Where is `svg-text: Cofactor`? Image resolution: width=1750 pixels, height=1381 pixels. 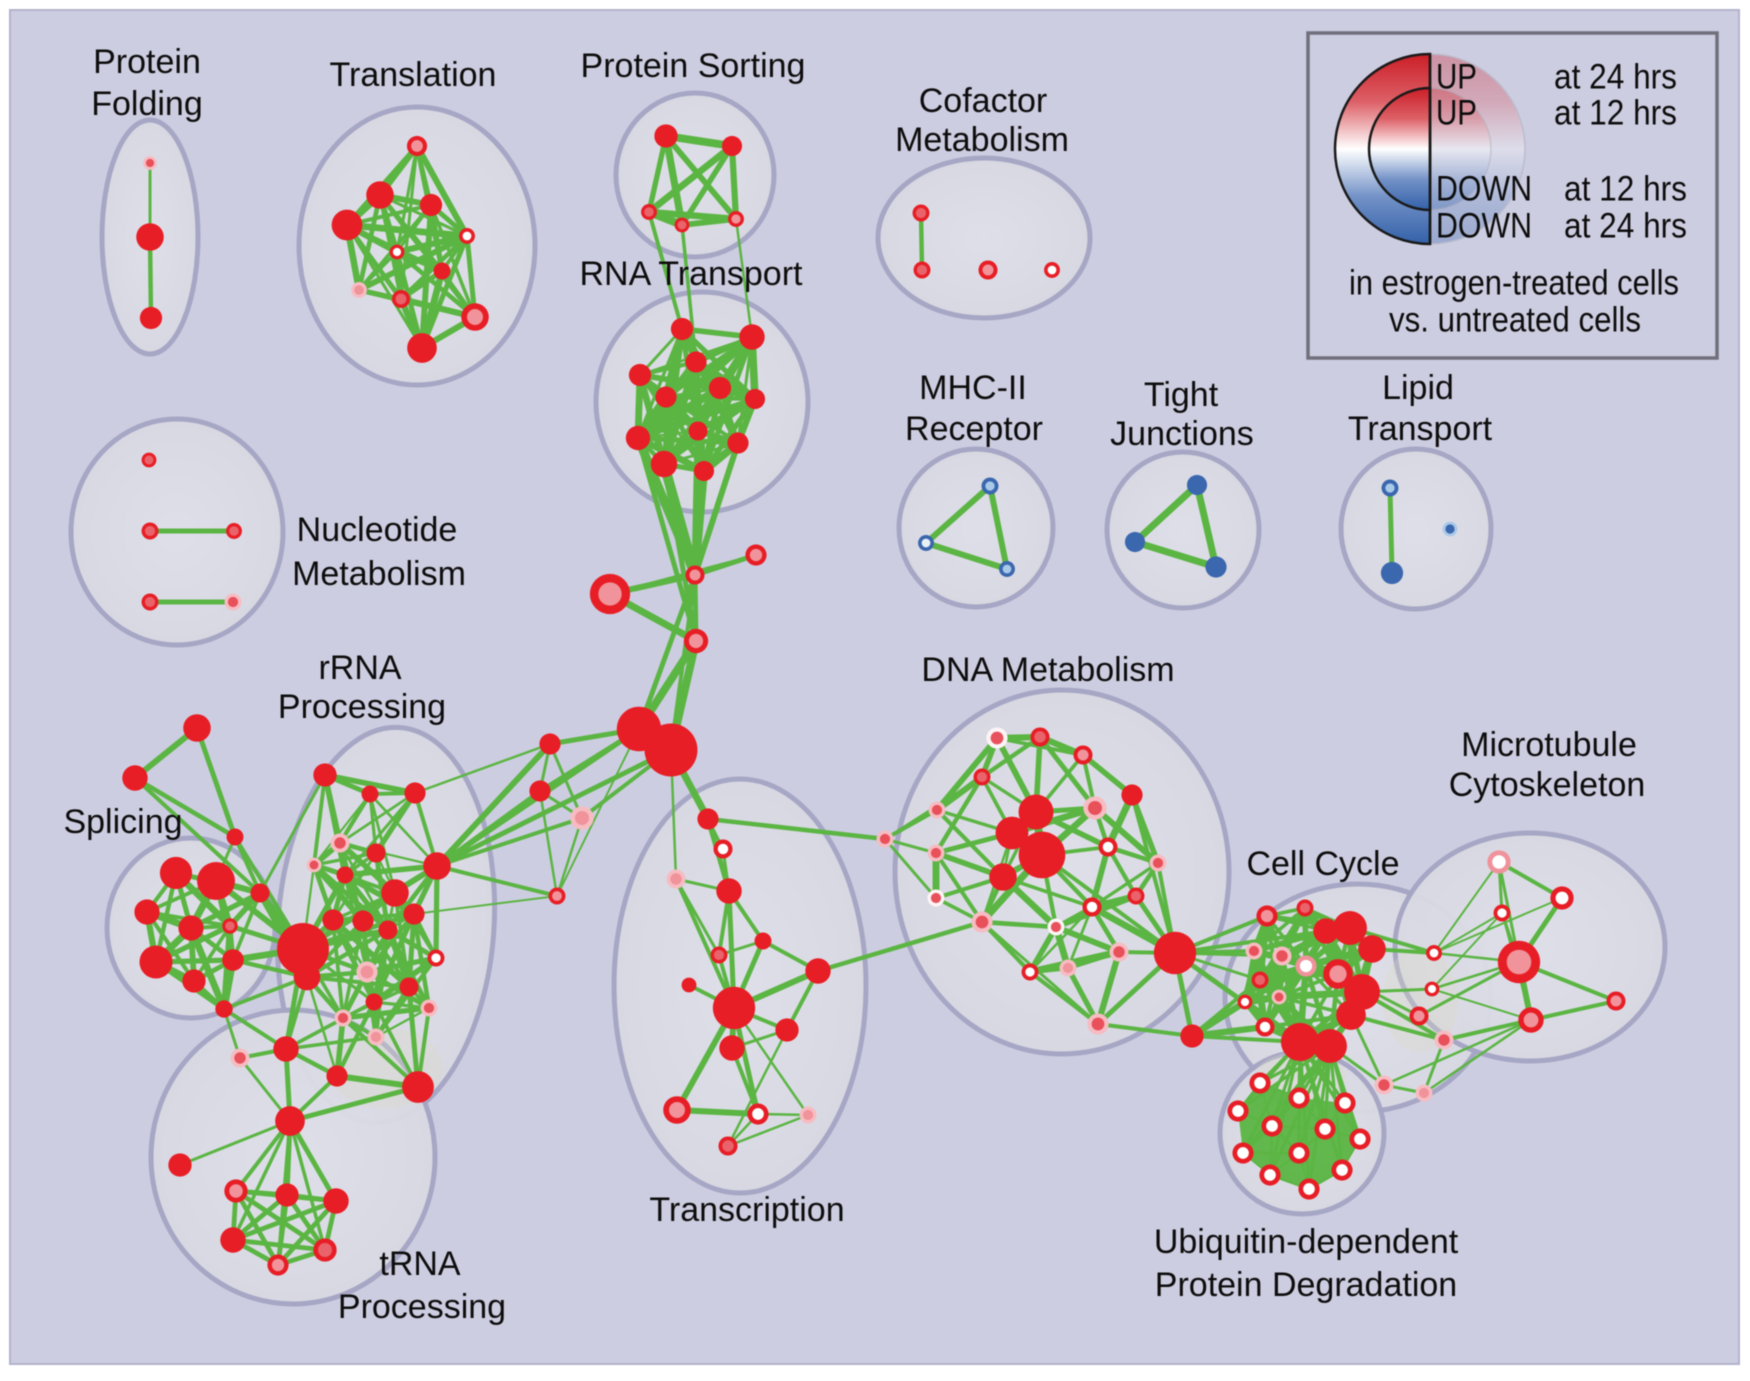 svg-text: Cofactor is located at coordinates (983, 101).